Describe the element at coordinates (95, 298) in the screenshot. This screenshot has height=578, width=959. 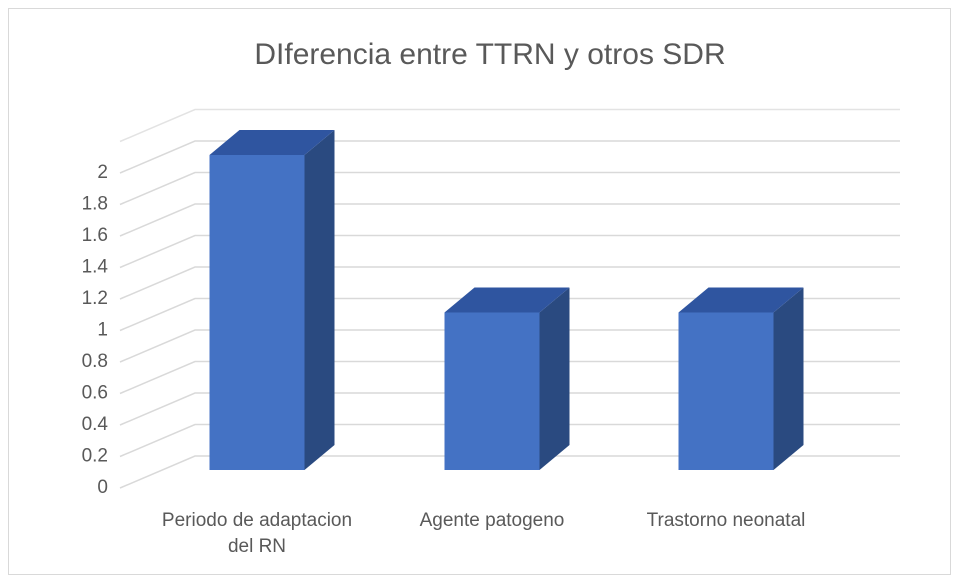
I see `y-tick-label: 1.2` at that location.